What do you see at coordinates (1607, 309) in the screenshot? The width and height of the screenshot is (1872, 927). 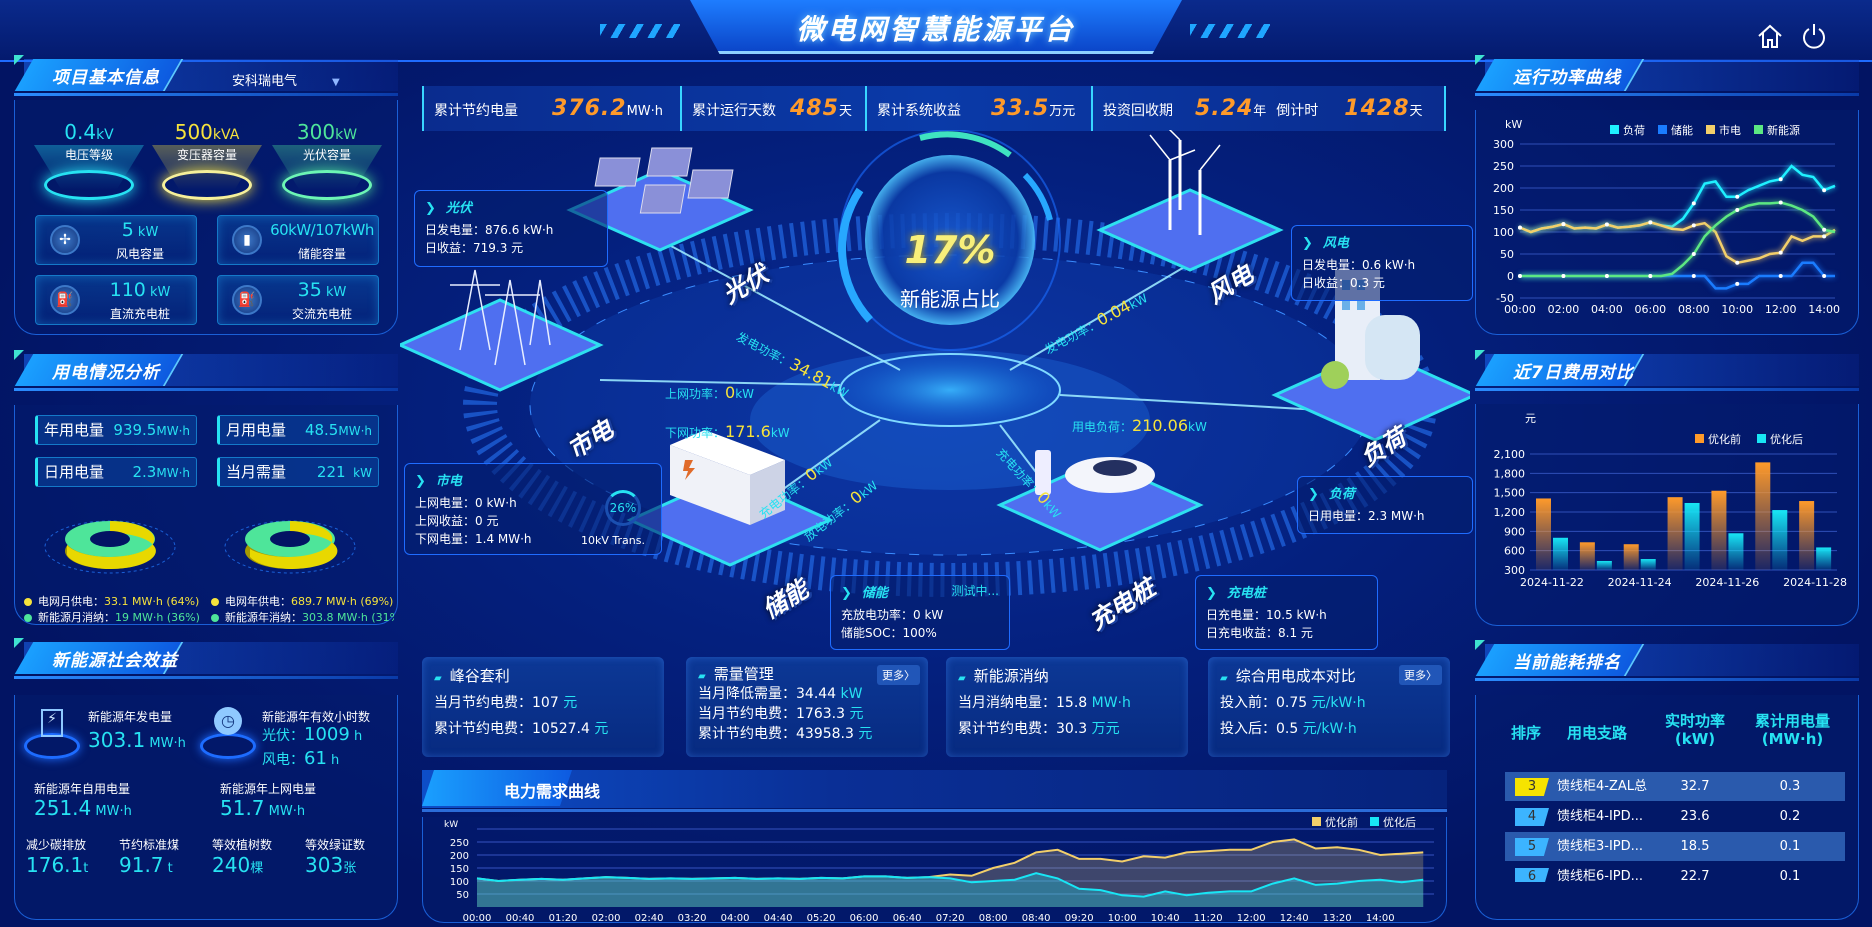 I see `x-tick-label: 04:00` at bounding box center [1607, 309].